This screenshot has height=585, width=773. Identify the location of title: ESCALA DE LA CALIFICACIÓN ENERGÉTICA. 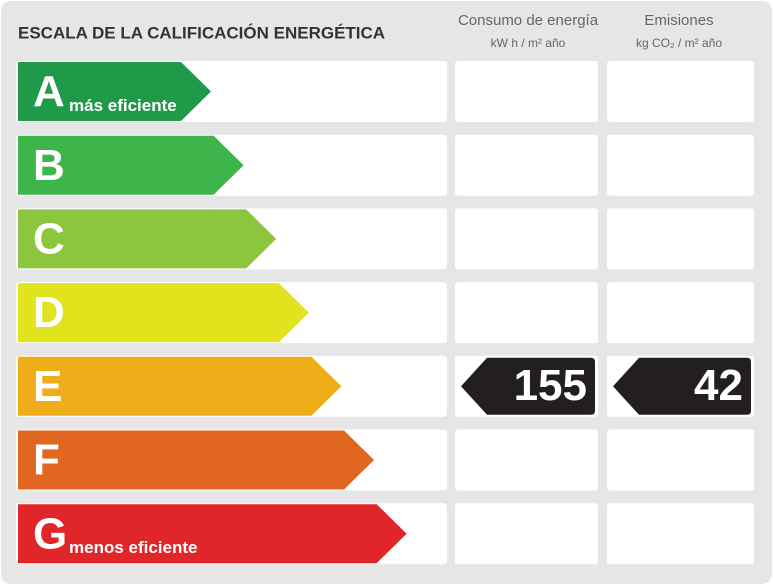
(201, 32).